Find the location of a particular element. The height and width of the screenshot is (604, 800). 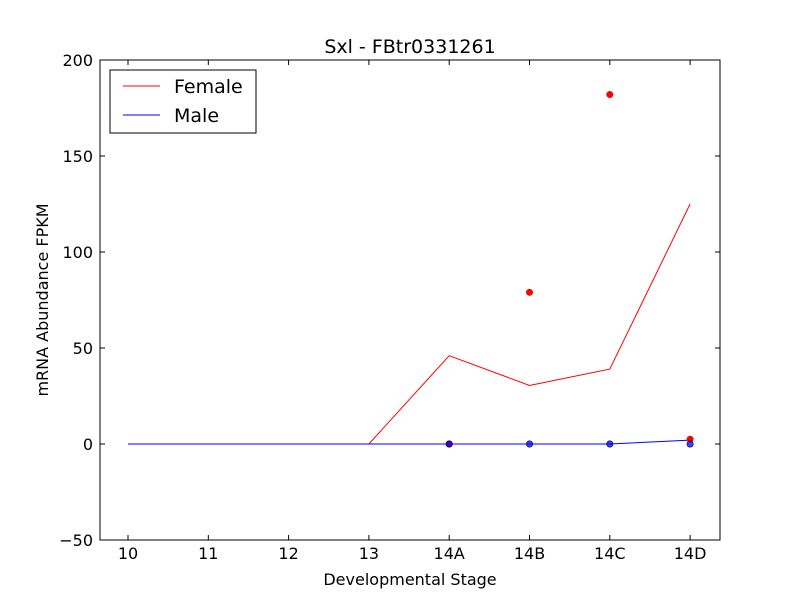

x-tick-label: 10 is located at coordinates (128, 553).